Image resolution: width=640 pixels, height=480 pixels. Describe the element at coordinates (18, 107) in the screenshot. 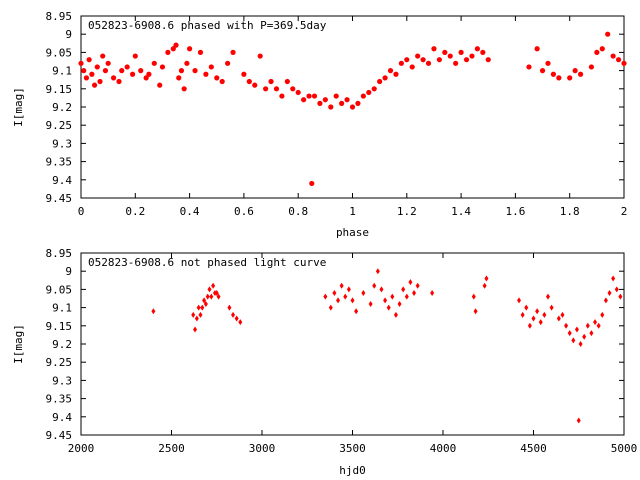

I see `y-axis-label: I[mag]` at that location.